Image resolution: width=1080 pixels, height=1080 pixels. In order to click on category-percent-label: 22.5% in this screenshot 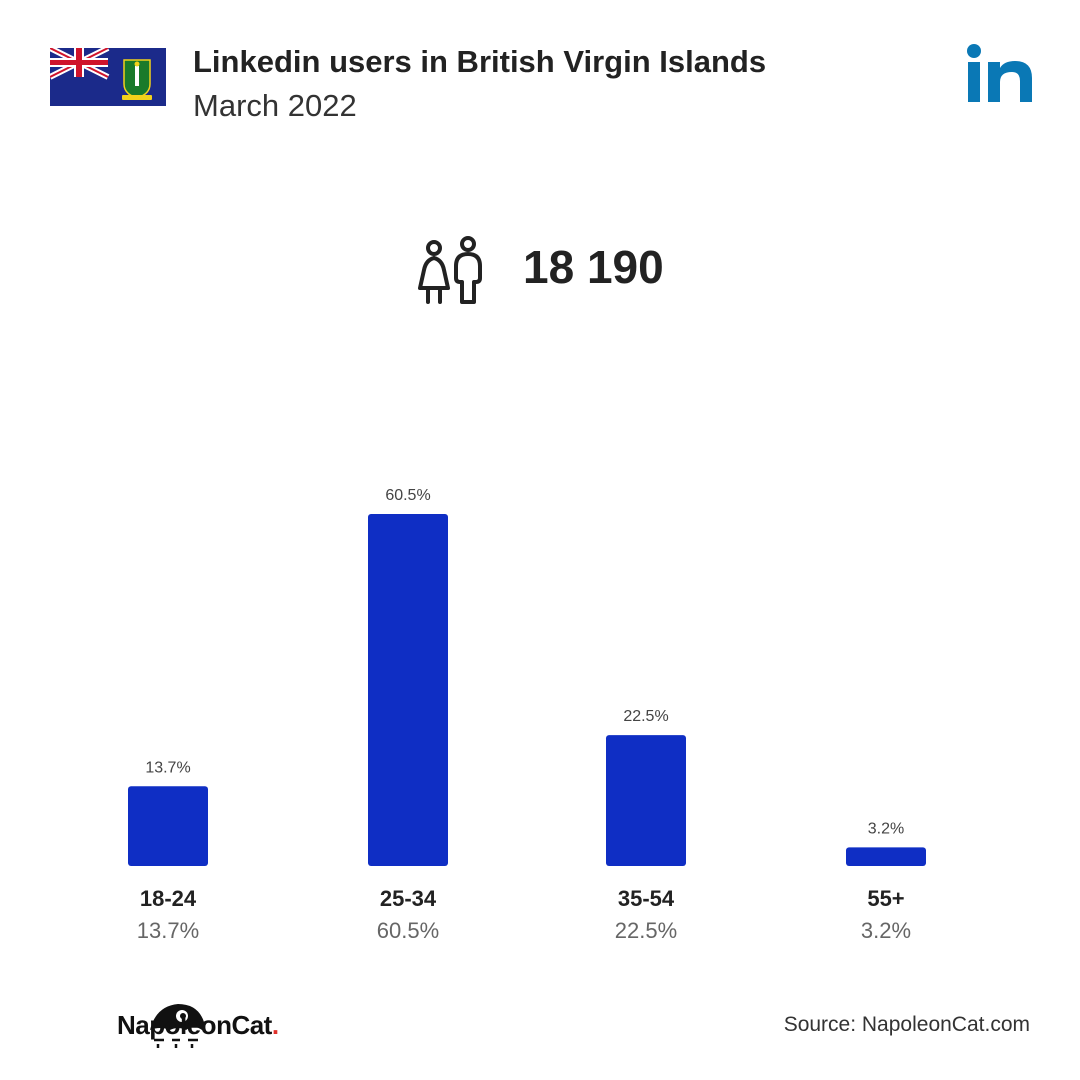, I will do `click(646, 930)`.